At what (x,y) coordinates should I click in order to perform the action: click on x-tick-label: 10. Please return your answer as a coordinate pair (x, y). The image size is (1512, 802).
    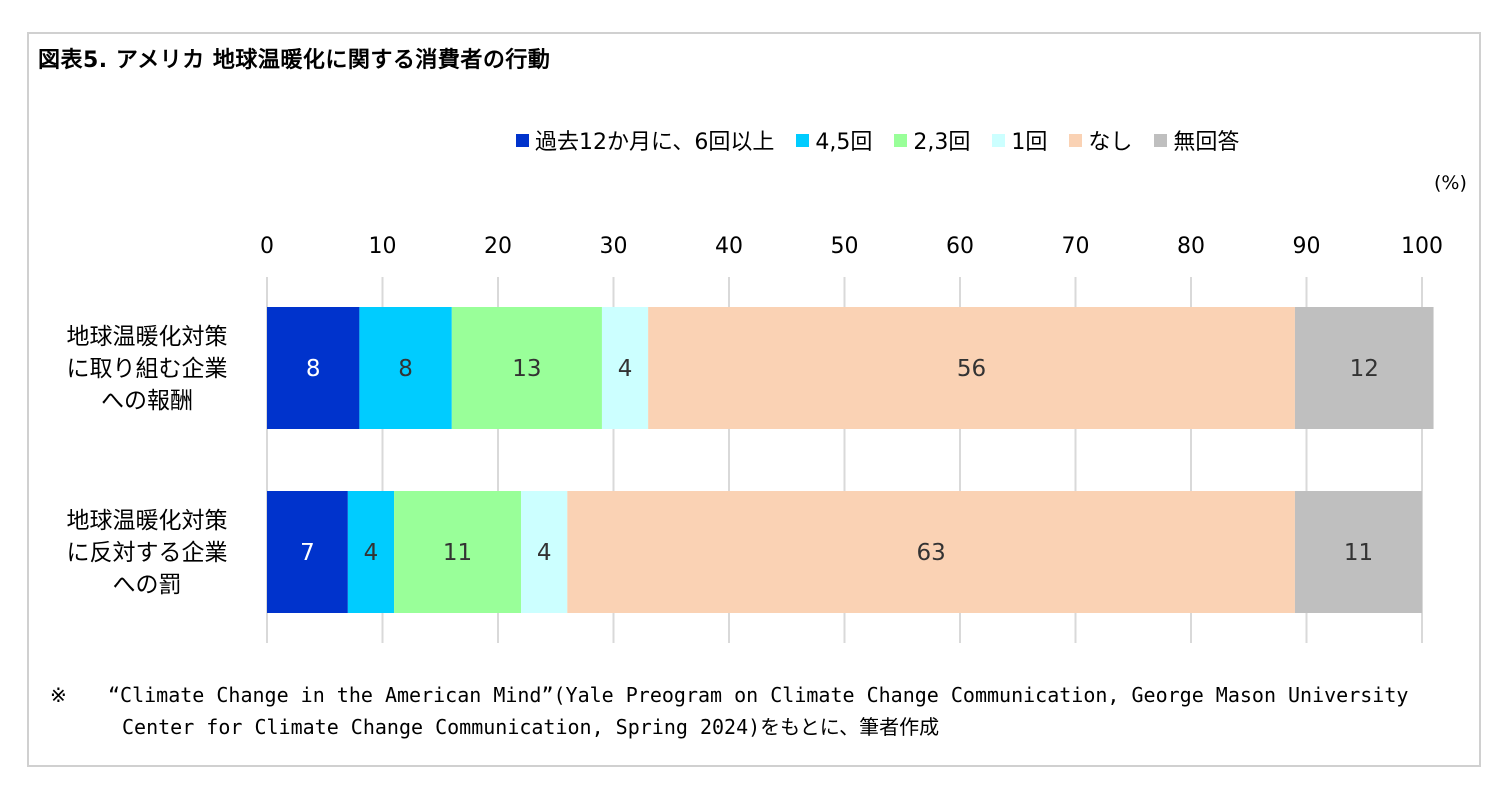
    Looking at the image, I should click on (383, 246).